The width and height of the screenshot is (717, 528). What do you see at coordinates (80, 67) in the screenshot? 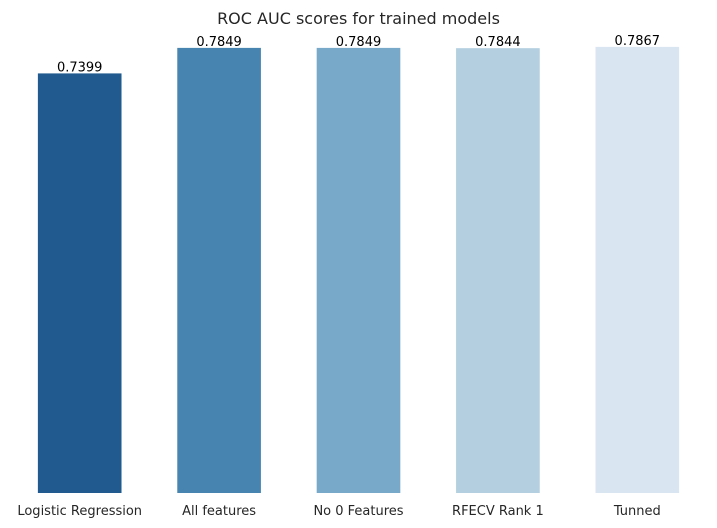
I see `bar-value-label: 0.7399` at bounding box center [80, 67].